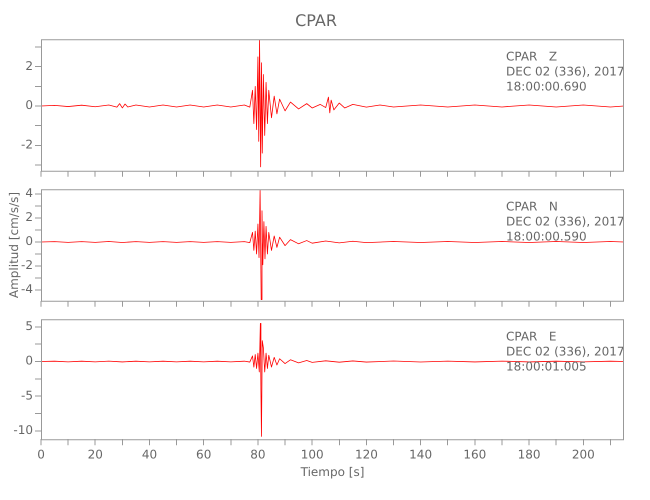 This screenshot has height=500, width=650. What do you see at coordinates (366, 455) in the screenshot?
I see `x-tick-label: 120` at bounding box center [366, 455].